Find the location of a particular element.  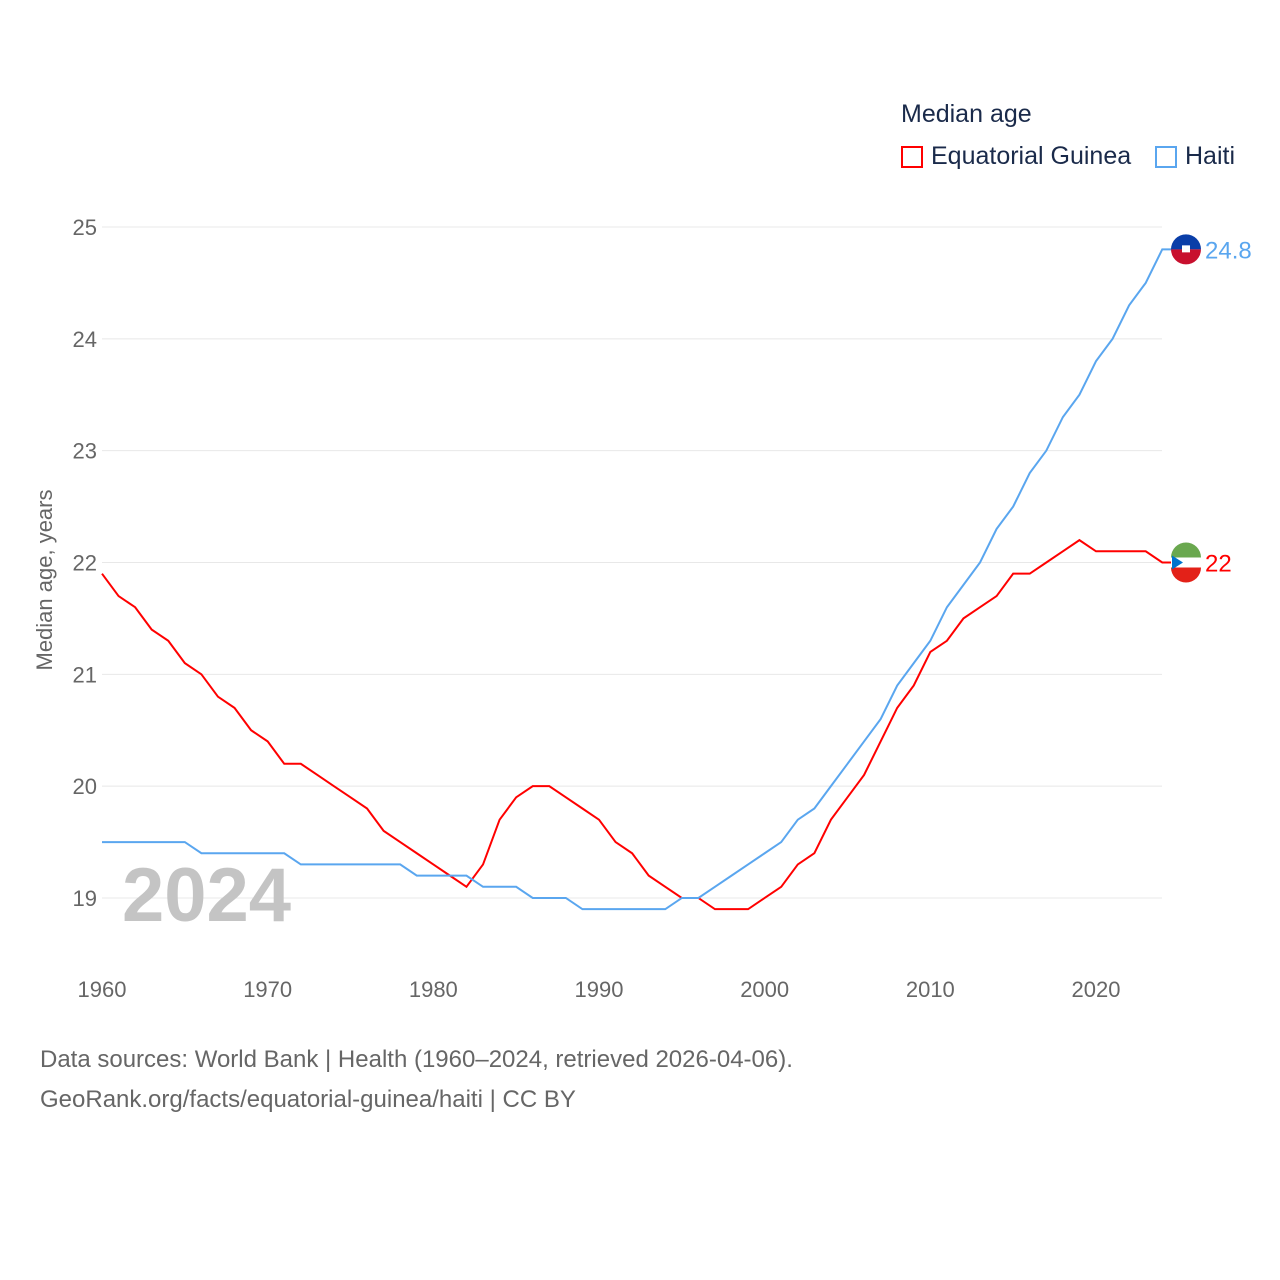

y-tick-label: 19 is located at coordinates (85, 898).